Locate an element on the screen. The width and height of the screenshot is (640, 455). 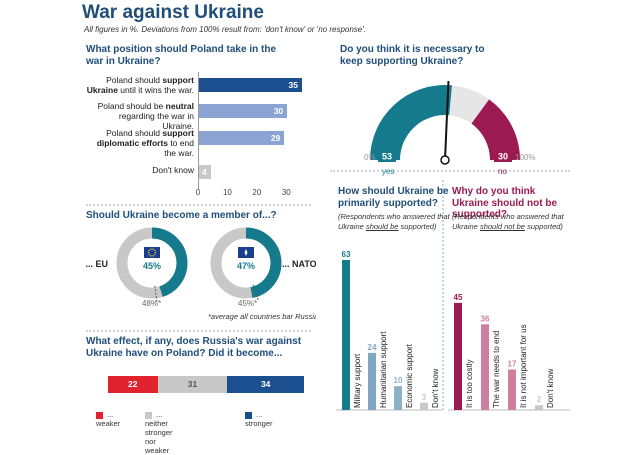
gauge-yes-value: 53 is located at coordinates (387, 157).